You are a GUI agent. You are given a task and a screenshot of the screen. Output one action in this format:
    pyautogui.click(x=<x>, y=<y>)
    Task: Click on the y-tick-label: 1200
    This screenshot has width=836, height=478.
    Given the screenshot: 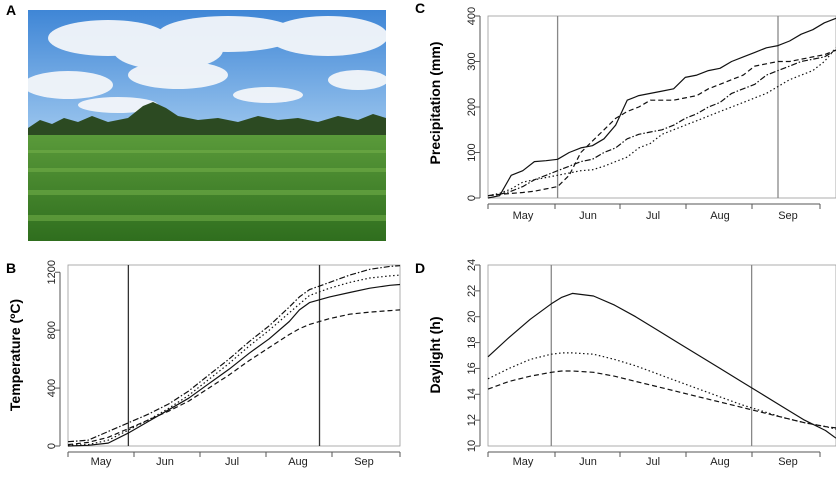 What is the action you would take?
    pyautogui.click(x=52, y=272)
    